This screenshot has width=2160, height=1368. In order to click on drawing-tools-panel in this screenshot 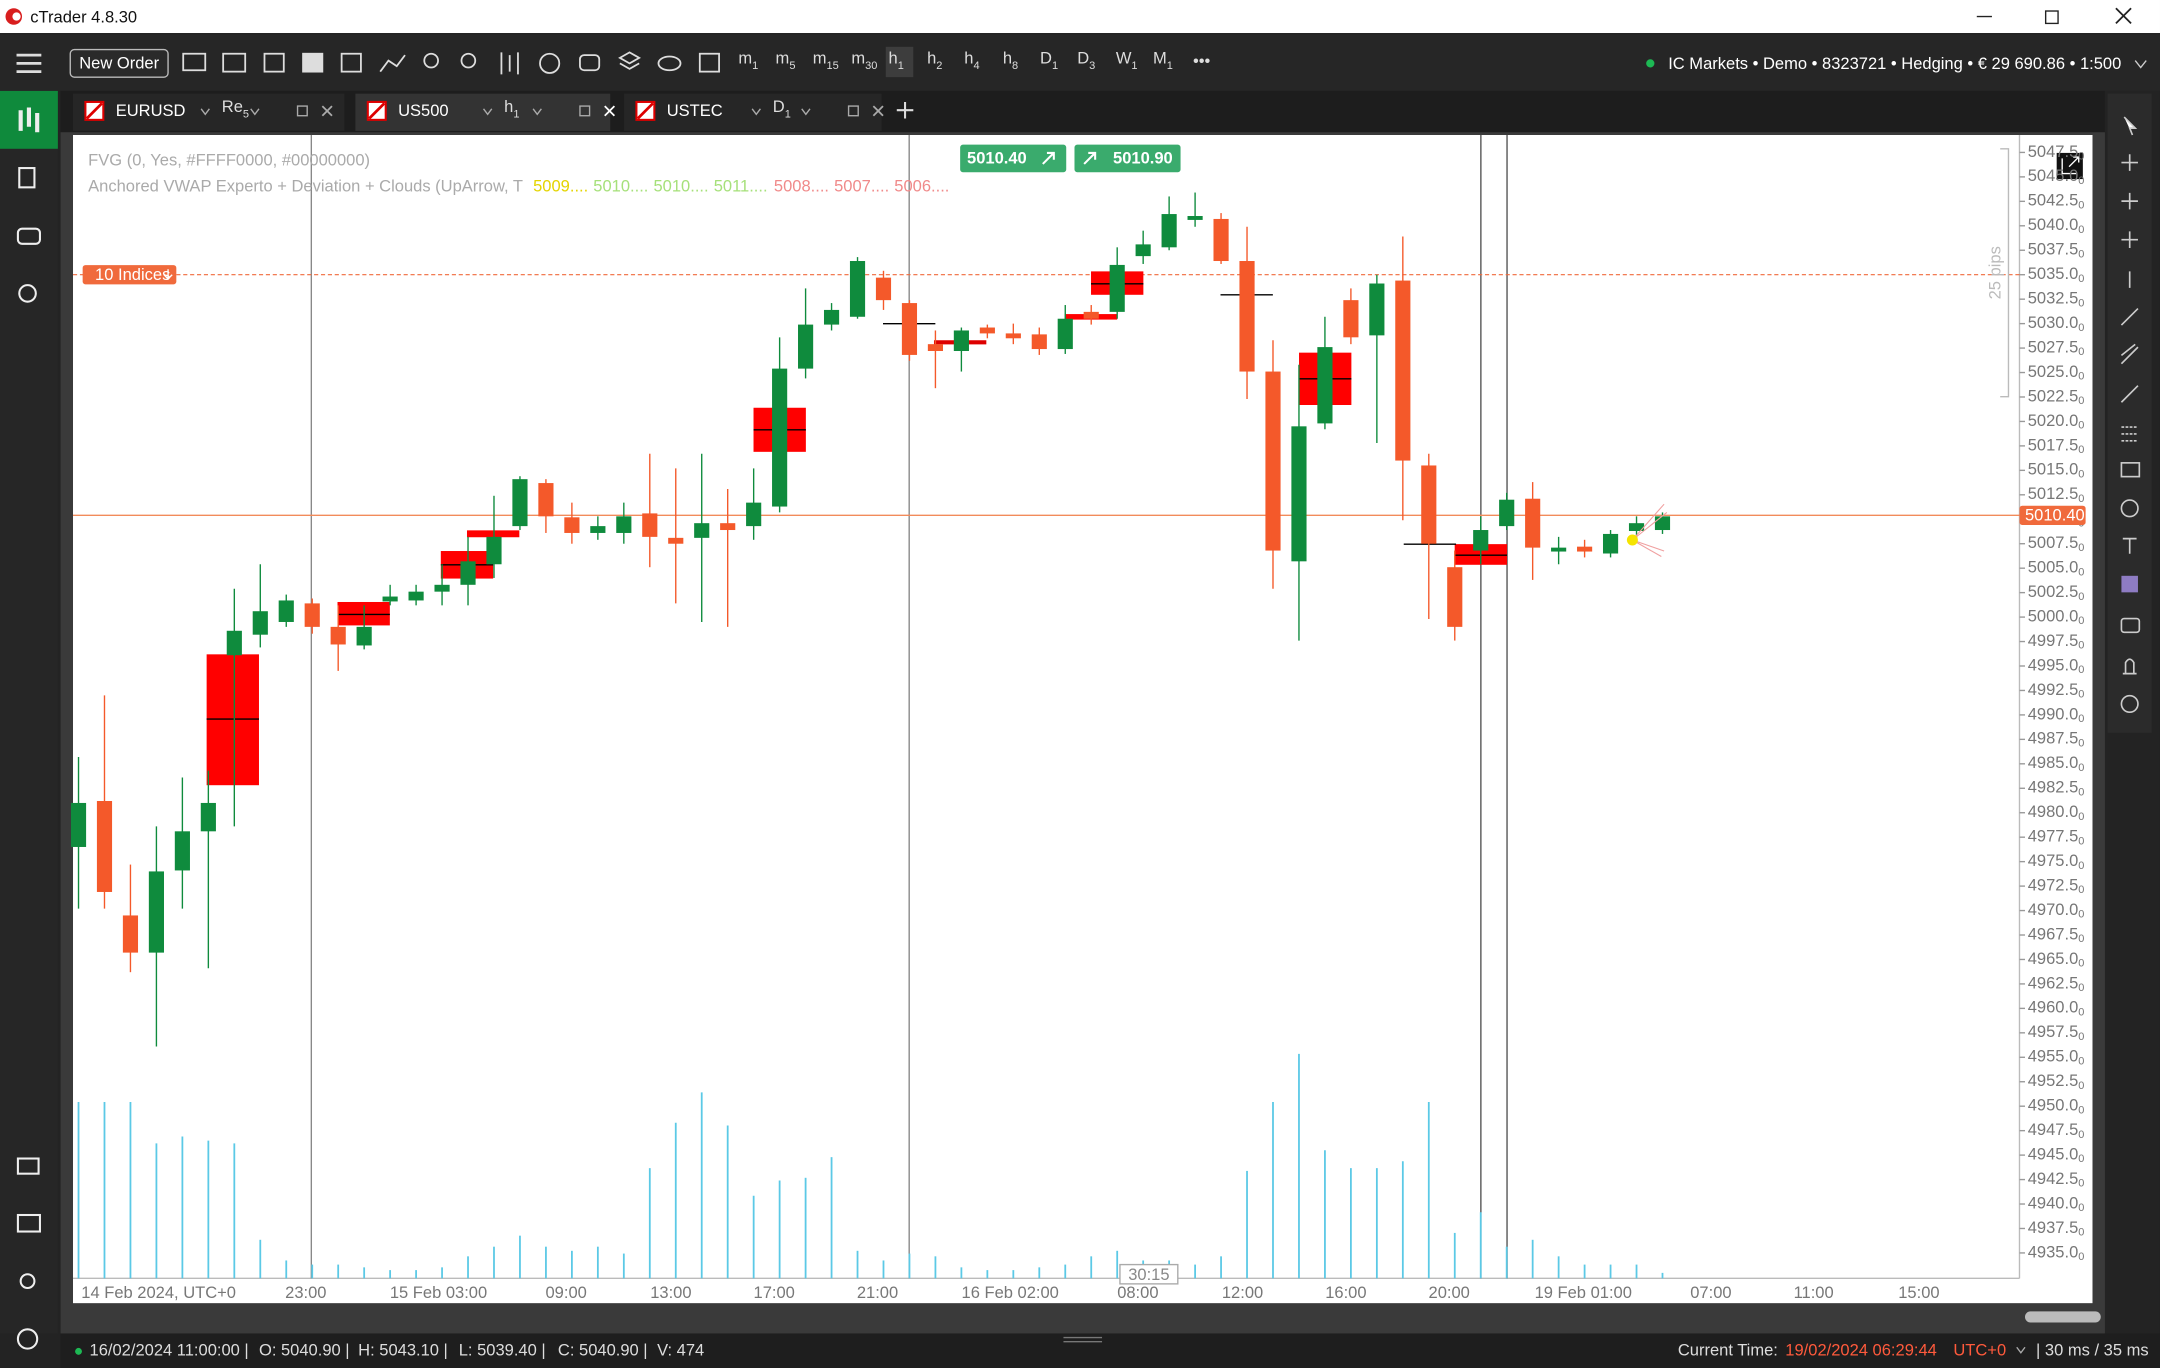, I will do `click(2129, 413)`.